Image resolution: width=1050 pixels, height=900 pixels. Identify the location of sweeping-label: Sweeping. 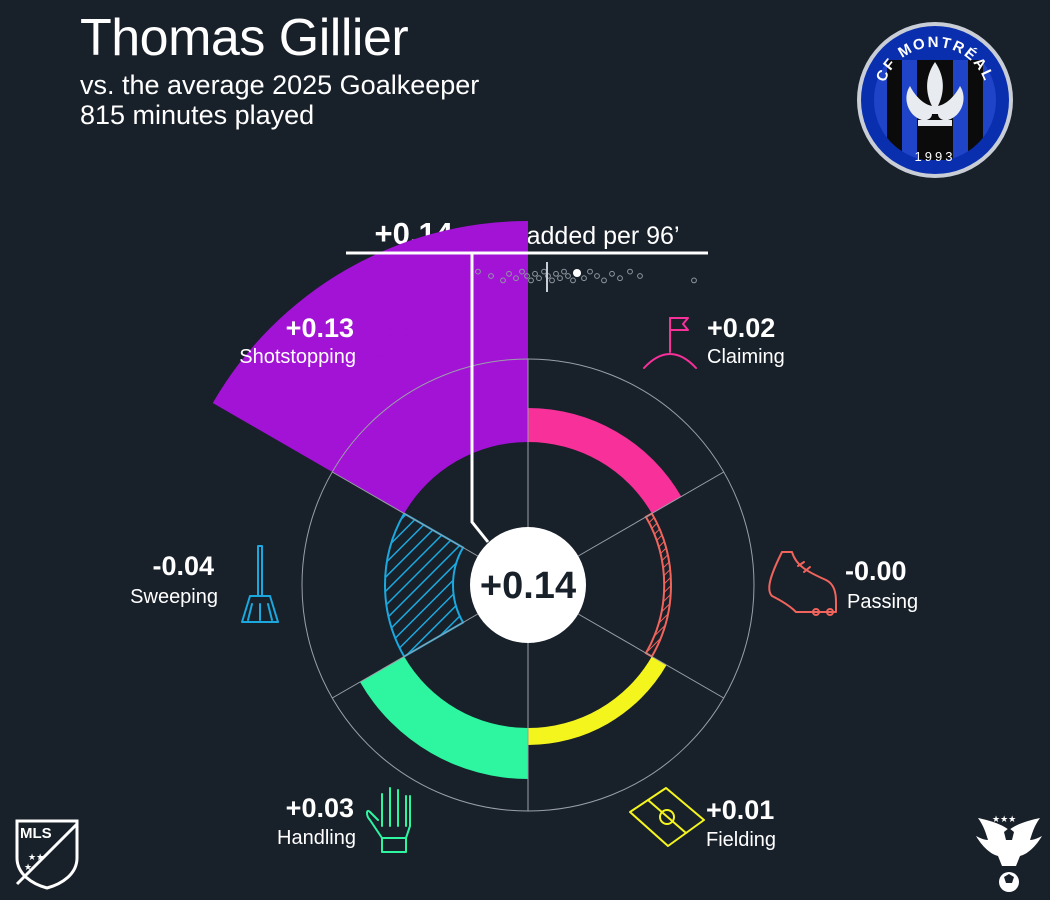
(174, 597).